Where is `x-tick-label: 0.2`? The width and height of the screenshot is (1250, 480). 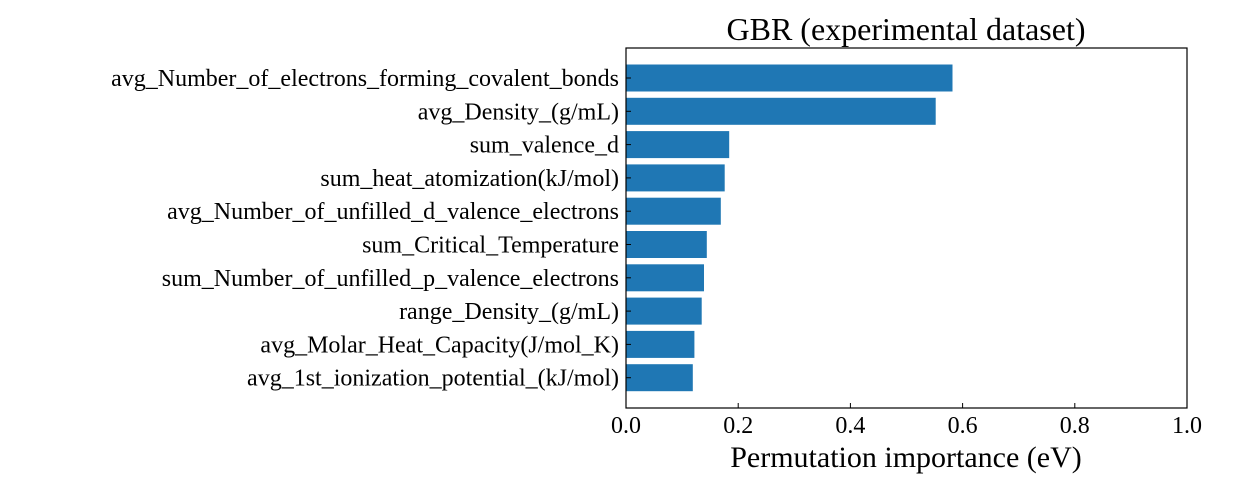
x-tick-label: 0.2 is located at coordinates (738, 426).